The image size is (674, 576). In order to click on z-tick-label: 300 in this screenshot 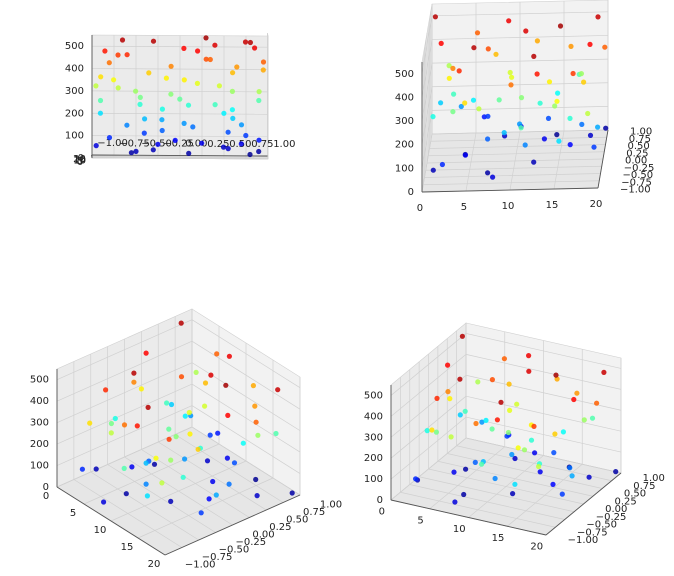, I will do `click(39, 423)`.